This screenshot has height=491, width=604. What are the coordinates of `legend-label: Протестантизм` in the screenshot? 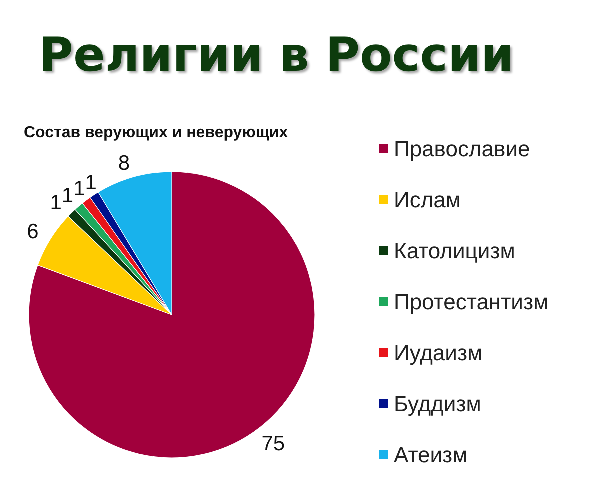 It's located at (471, 302).